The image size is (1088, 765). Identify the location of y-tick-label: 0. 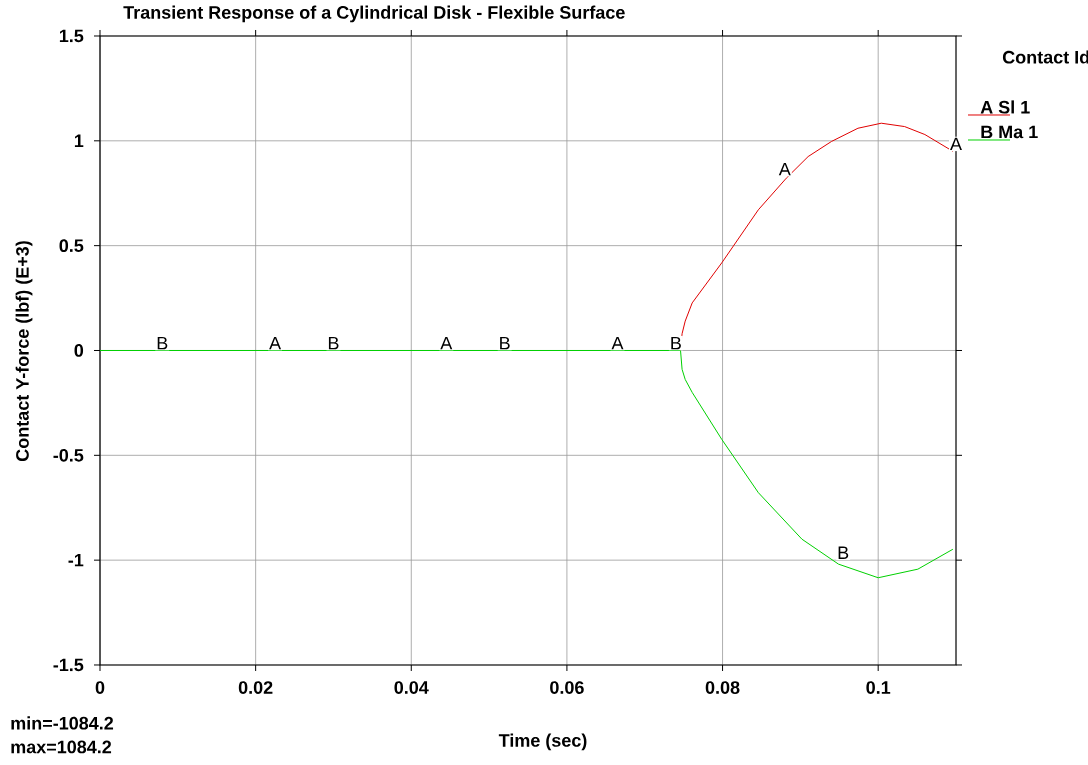
(79, 350).